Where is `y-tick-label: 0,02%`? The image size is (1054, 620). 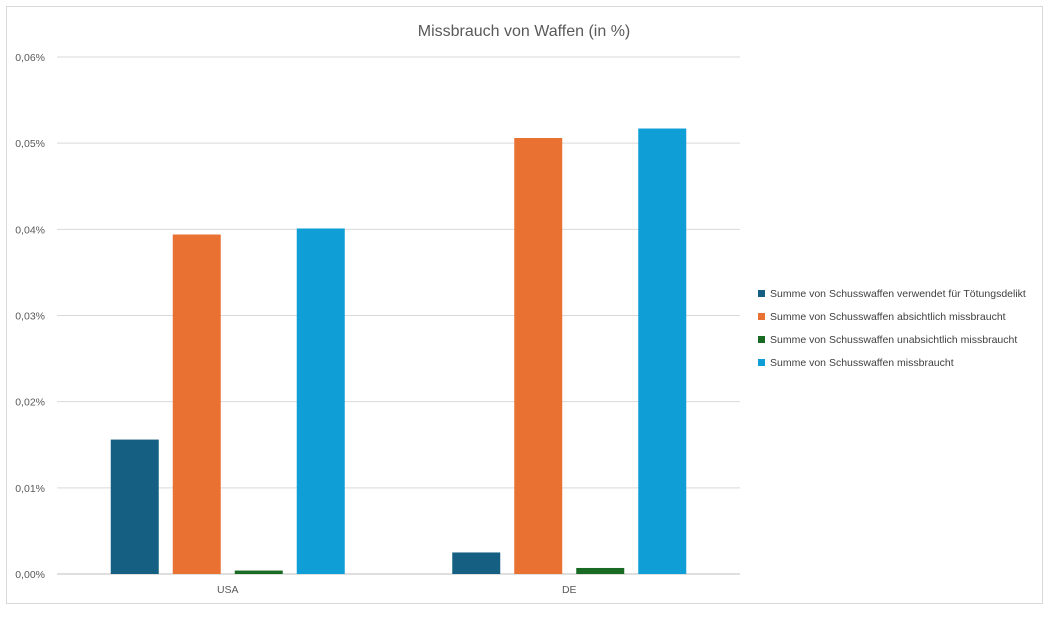
y-tick-label: 0,02% is located at coordinates (30, 403).